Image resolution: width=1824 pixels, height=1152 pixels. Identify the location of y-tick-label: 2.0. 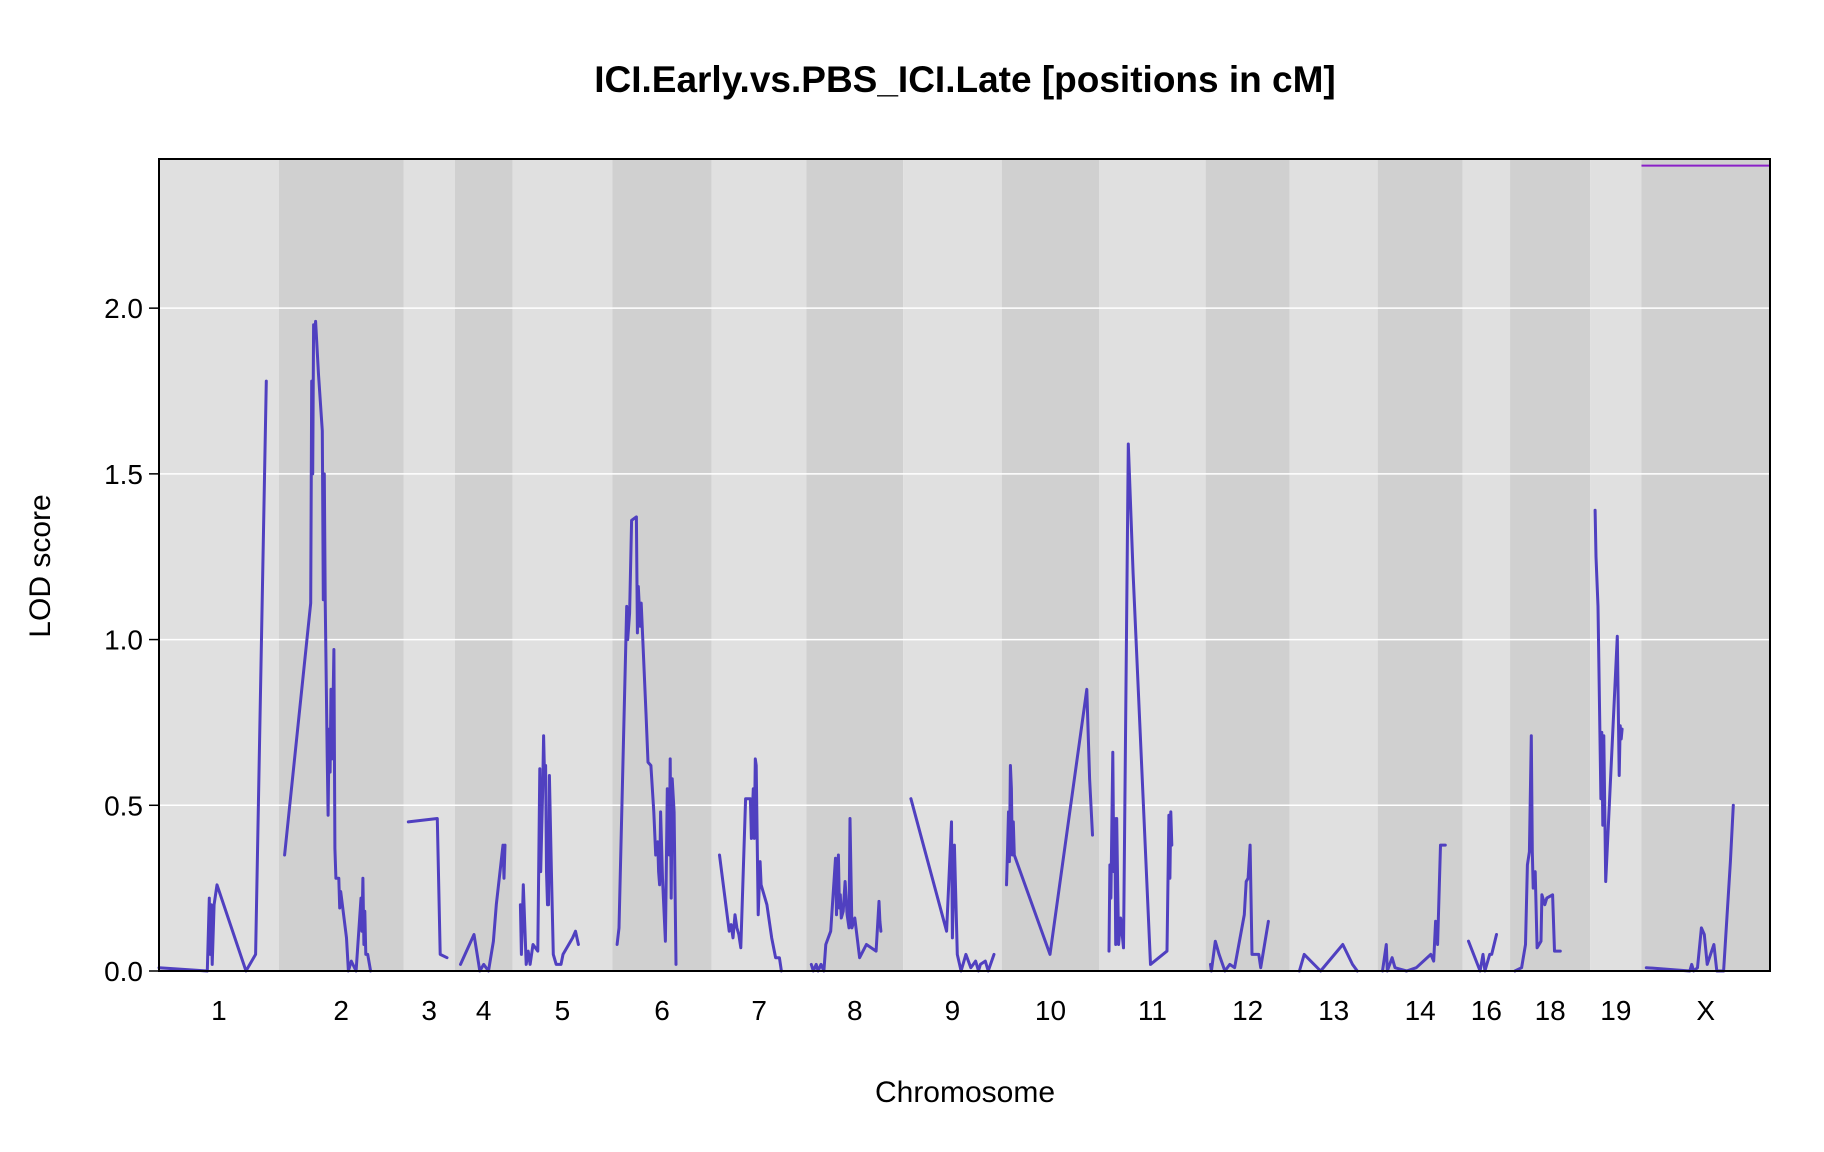
(123, 308).